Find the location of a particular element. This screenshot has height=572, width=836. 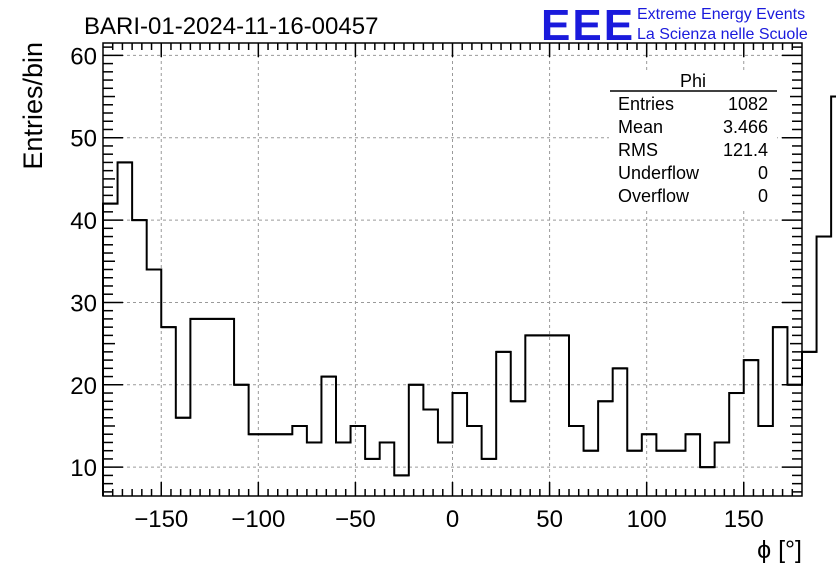

stats-box-background is located at coordinates (693, 140).